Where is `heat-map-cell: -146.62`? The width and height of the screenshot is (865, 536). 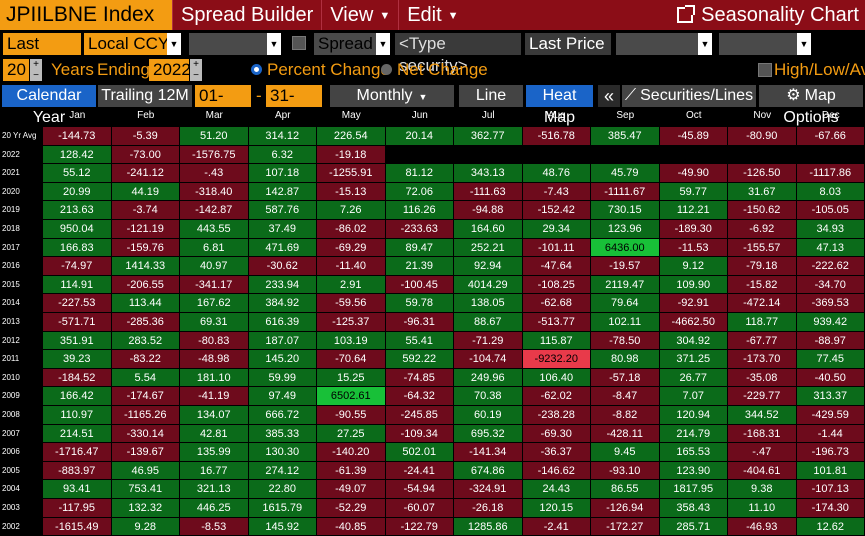 heat-map-cell: -146.62 is located at coordinates (557, 471).